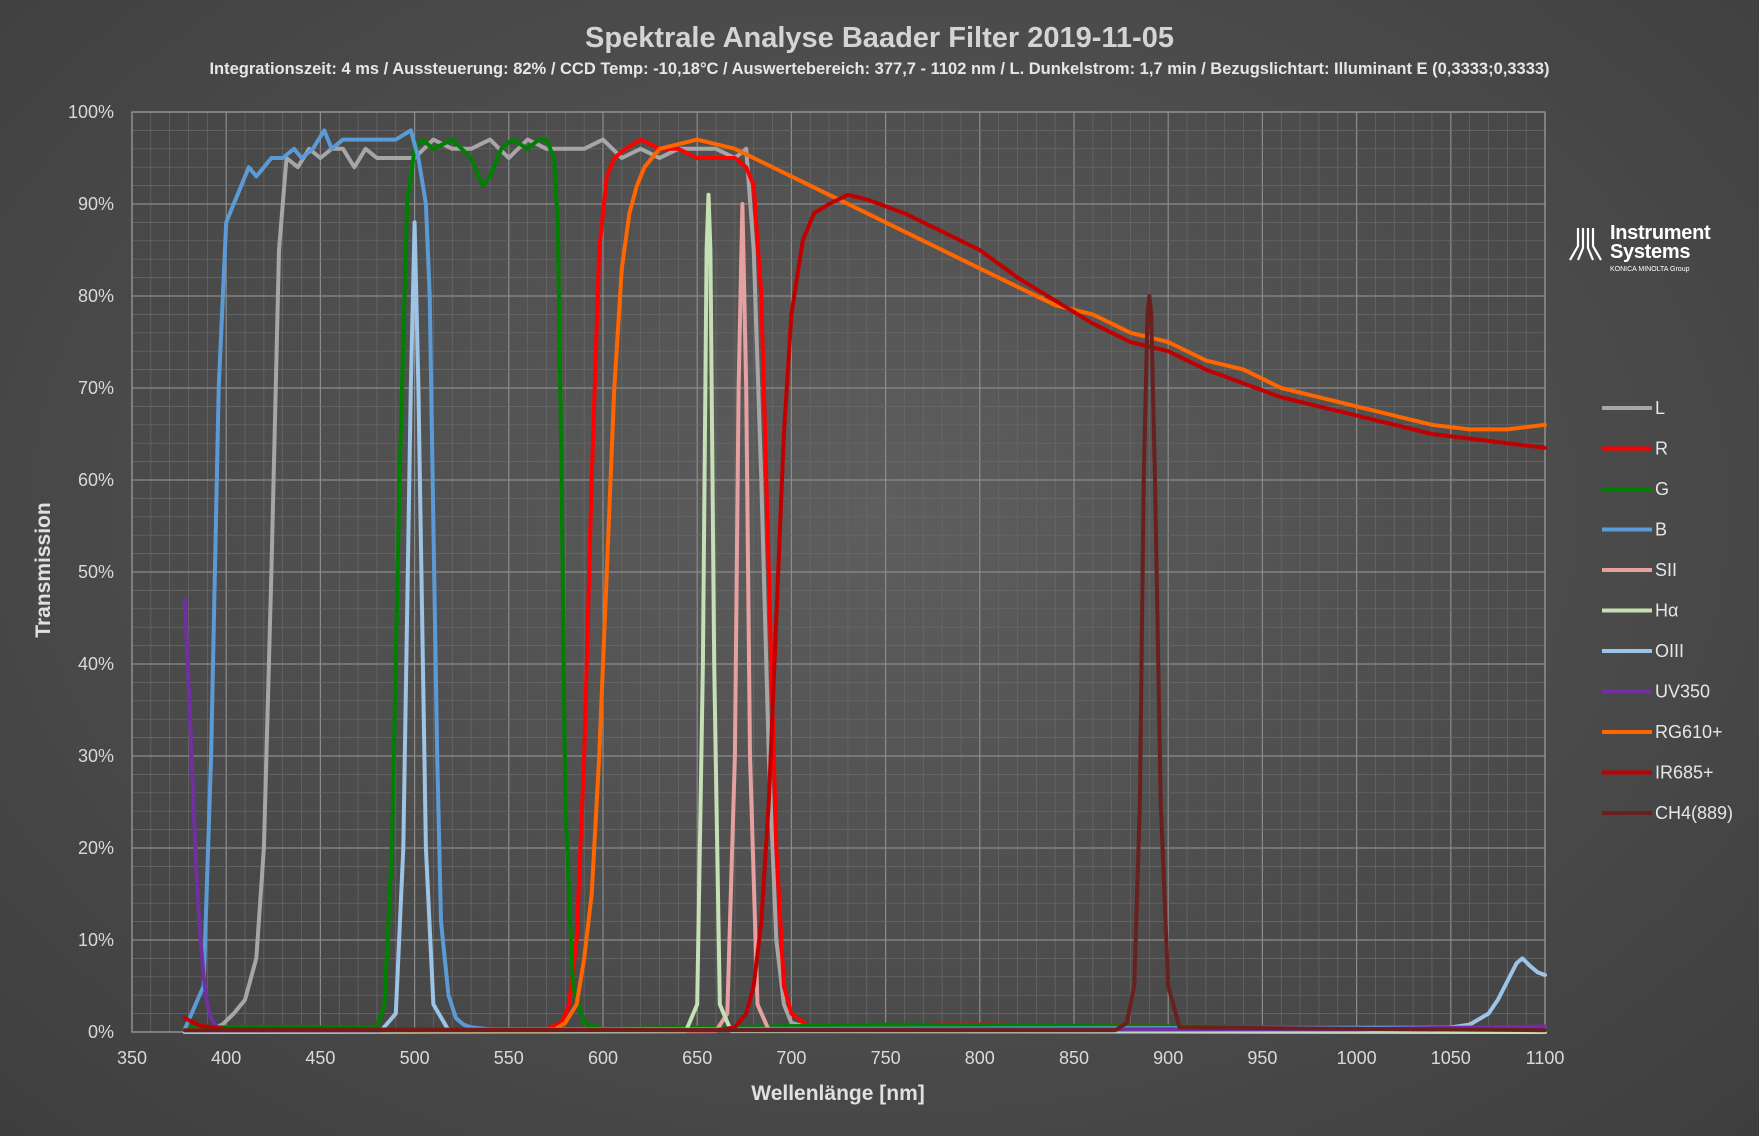 The height and width of the screenshot is (1136, 1759). What do you see at coordinates (1545, 1058) in the screenshot?
I see `x-tick-label: 1100` at bounding box center [1545, 1058].